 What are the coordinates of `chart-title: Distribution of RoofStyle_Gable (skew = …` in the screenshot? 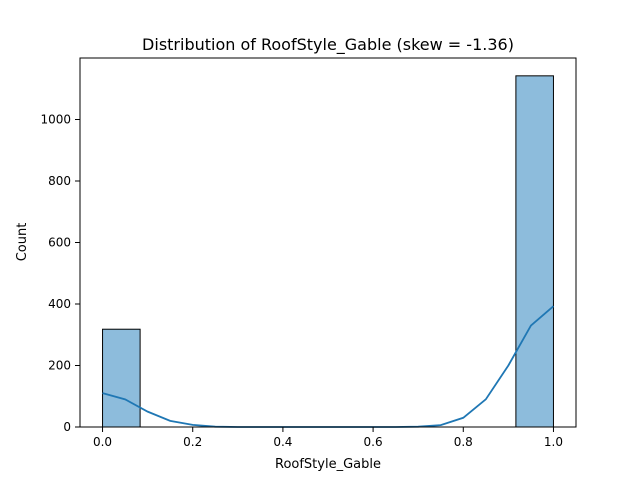 It's located at (328, 45).